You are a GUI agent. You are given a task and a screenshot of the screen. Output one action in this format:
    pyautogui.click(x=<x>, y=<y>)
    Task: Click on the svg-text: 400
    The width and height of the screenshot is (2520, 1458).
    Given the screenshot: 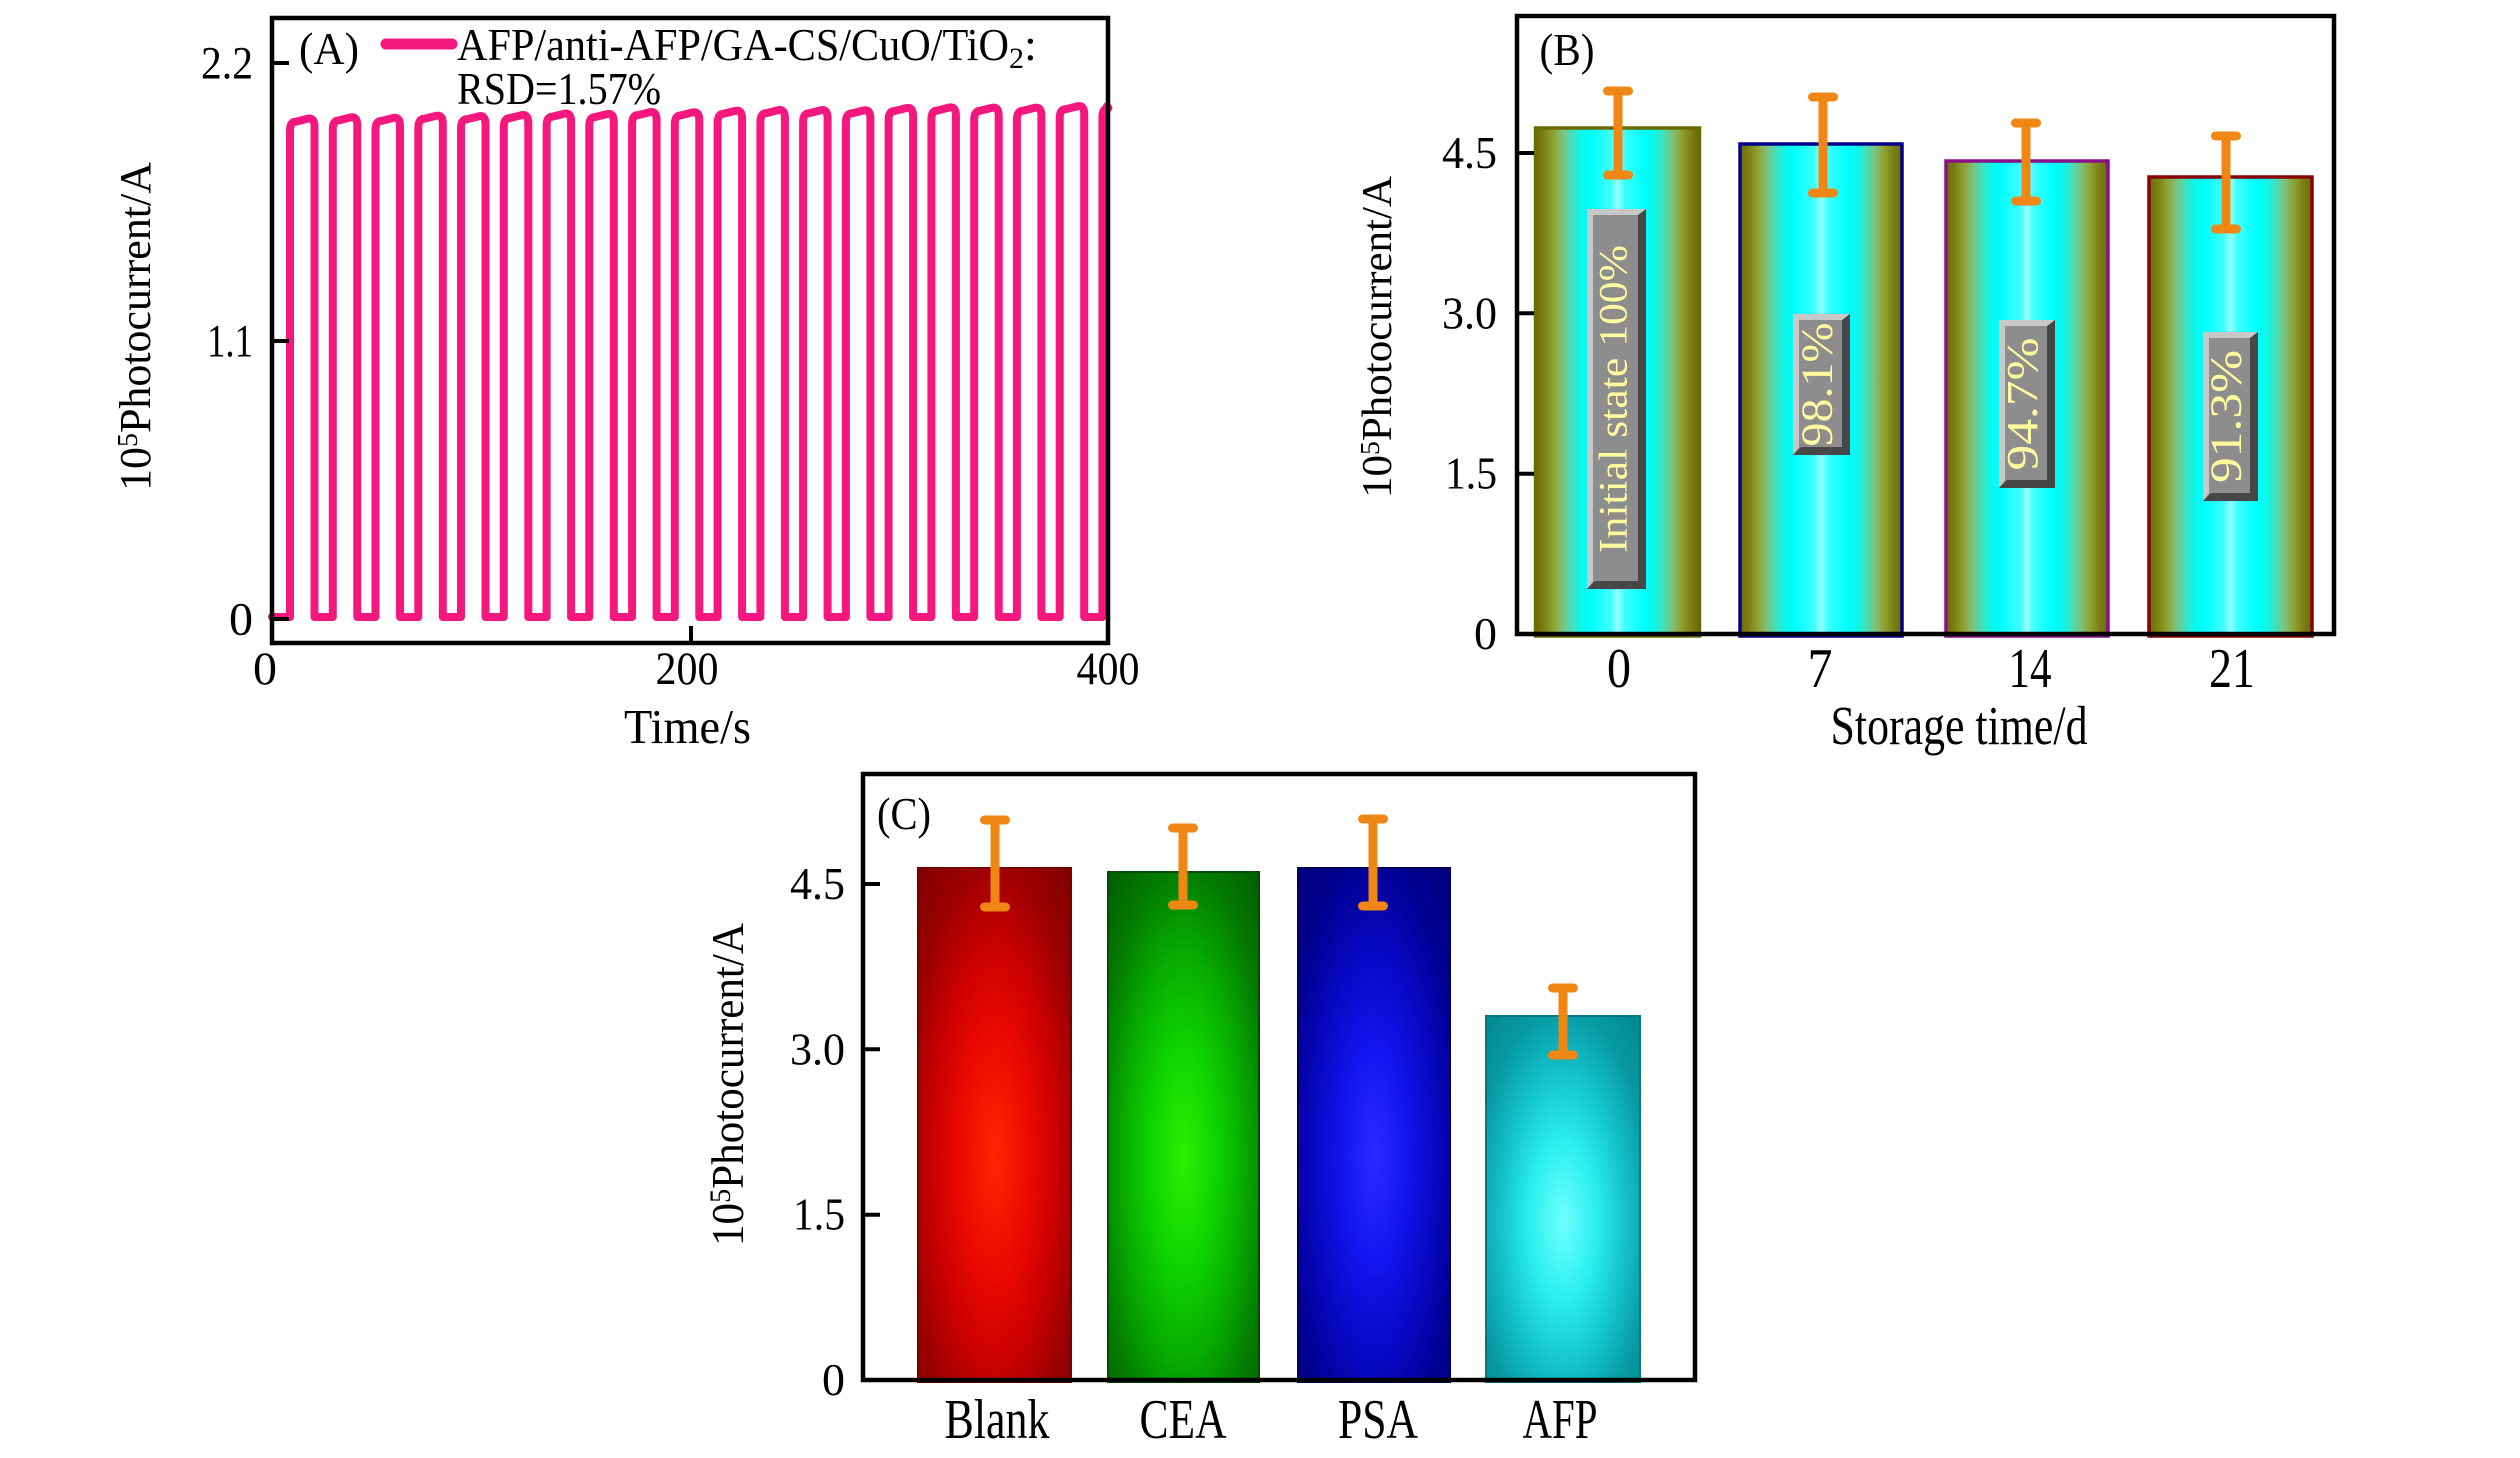 What is the action you would take?
    pyautogui.click(x=1108, y=669)
    